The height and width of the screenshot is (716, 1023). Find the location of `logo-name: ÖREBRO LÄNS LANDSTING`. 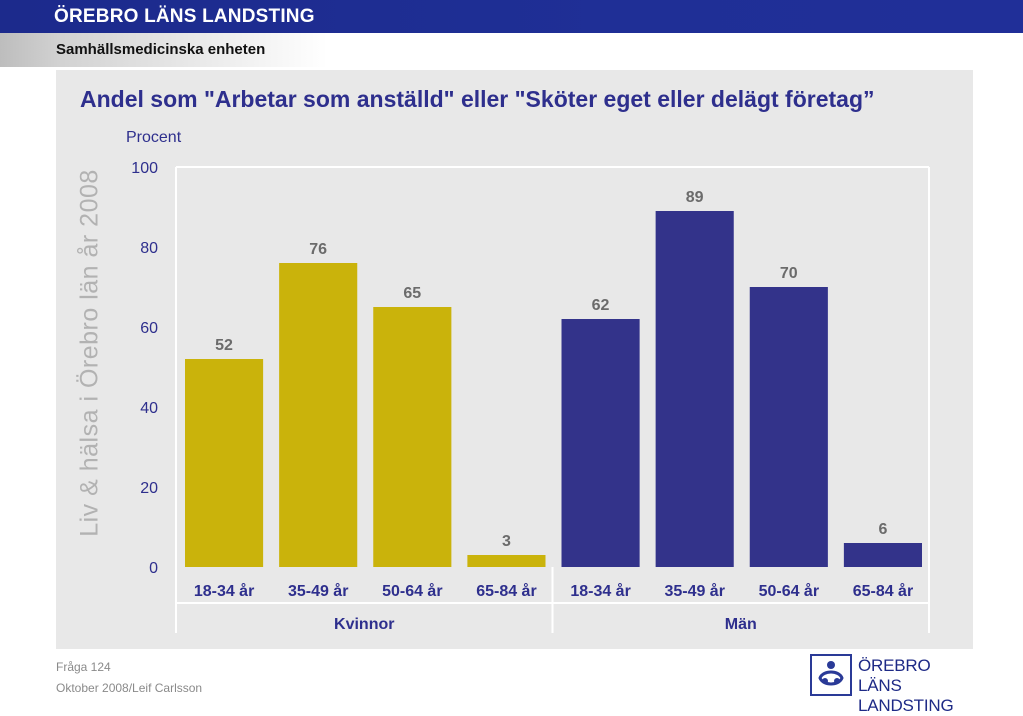

logo-name: ÖREBRO LÄNS LANDSTING is located at coordinates (916, 686).